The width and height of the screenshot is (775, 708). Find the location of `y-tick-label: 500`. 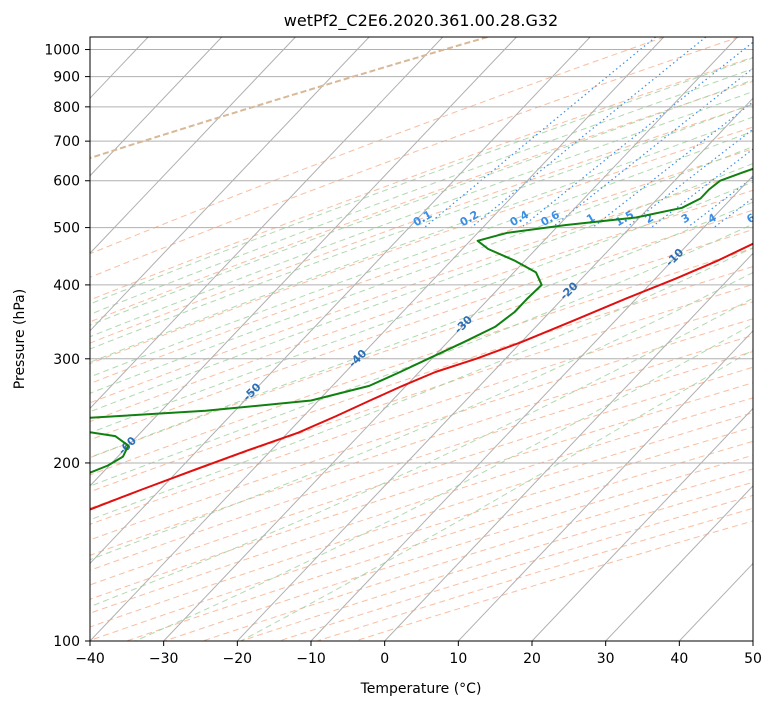

y-tick-label: 500 is located at coordinates (66, 229).